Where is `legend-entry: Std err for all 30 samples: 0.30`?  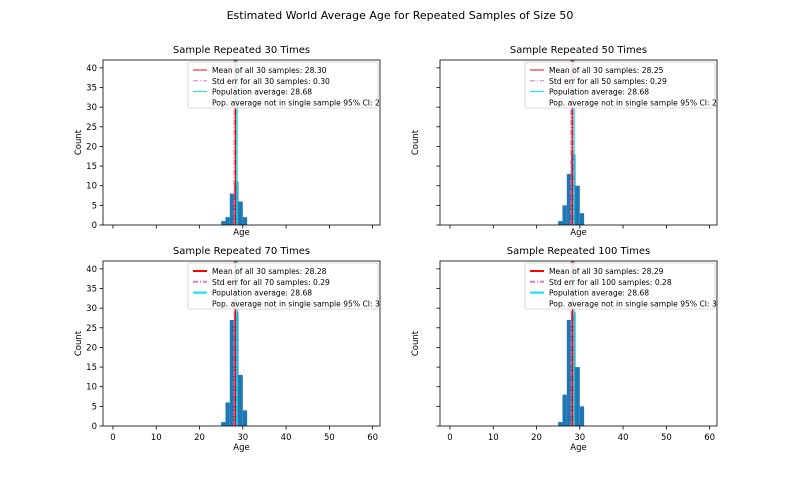 legend-entry: Std err for all 30 samples: 0.30 is located at coordinates (271, 81).